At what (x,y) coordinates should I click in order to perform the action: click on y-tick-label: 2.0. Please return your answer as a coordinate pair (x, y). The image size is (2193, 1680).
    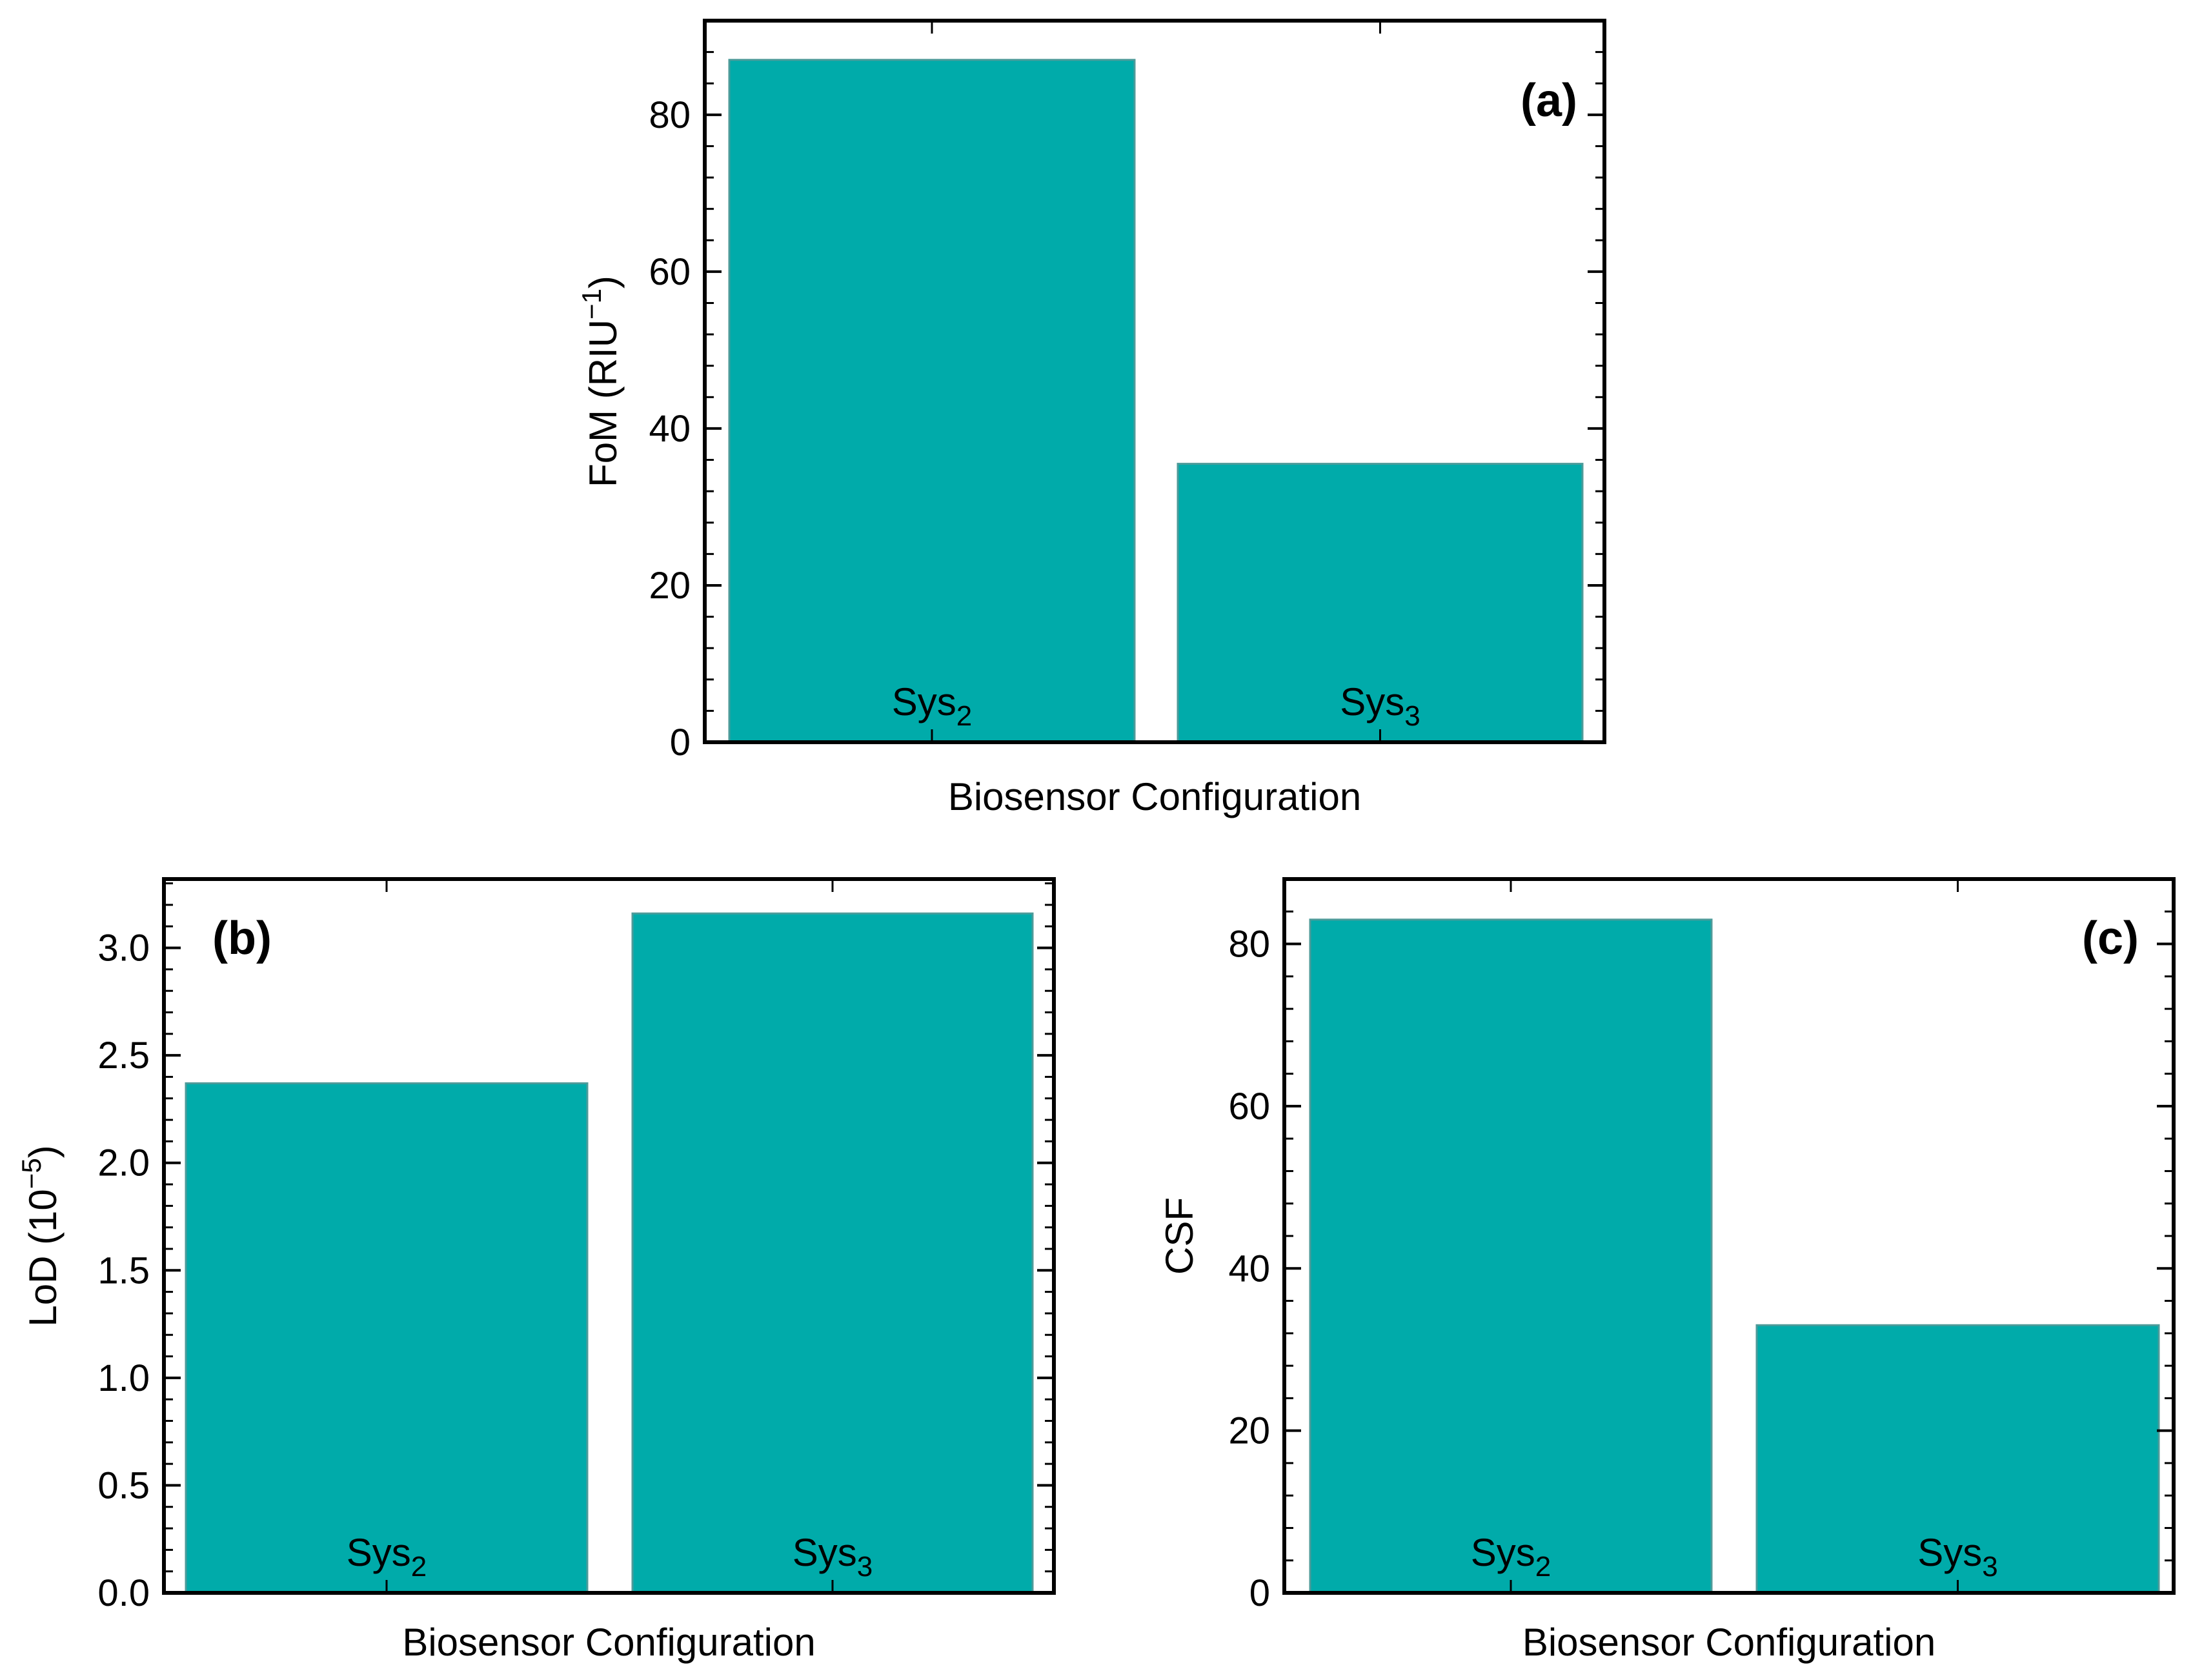
    Looking at the image, I should click on (124, 1163).